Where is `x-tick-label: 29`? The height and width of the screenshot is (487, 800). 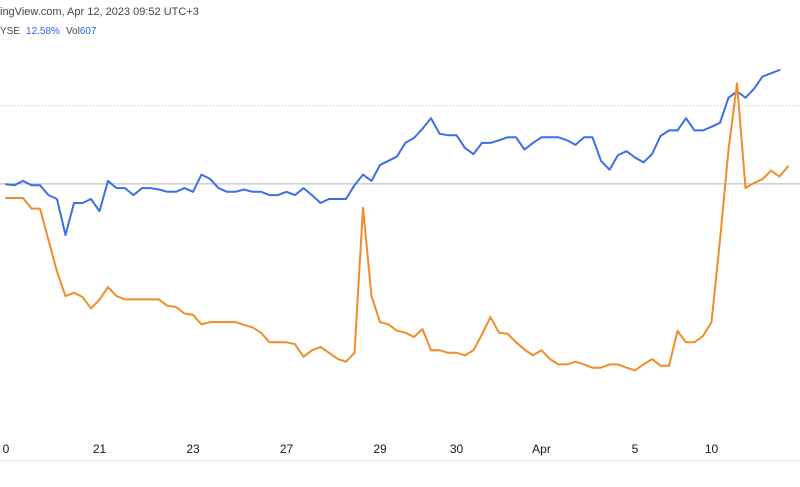
x-tick-label: 29 is located at coordinates (380, 449).